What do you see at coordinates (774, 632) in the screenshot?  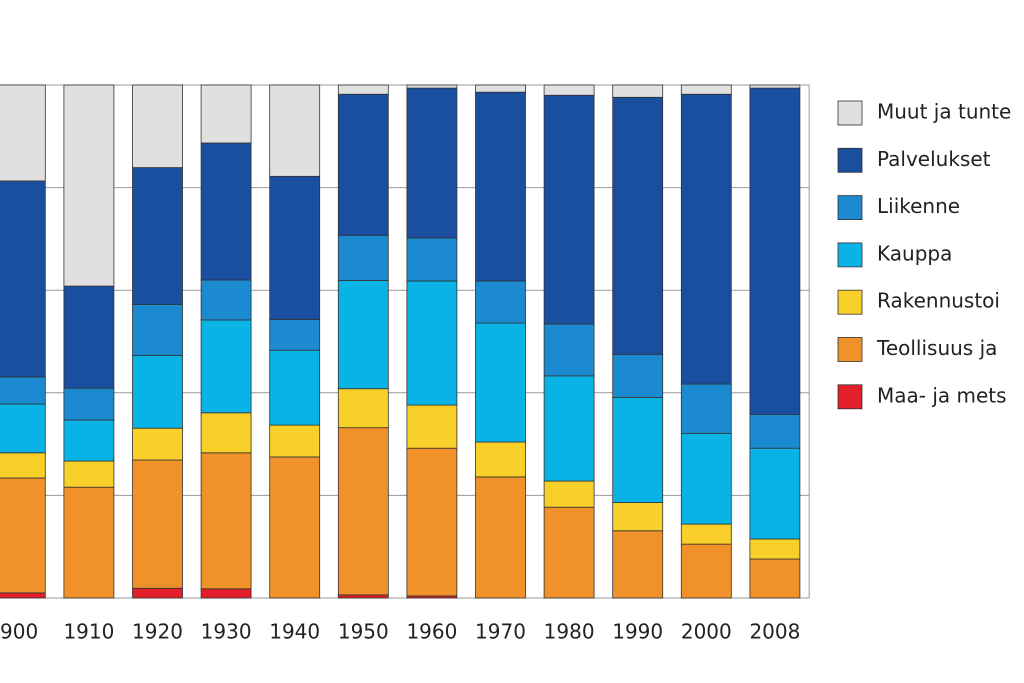 I see `x-tick-label: 2008` at bounding box center [774, 632].